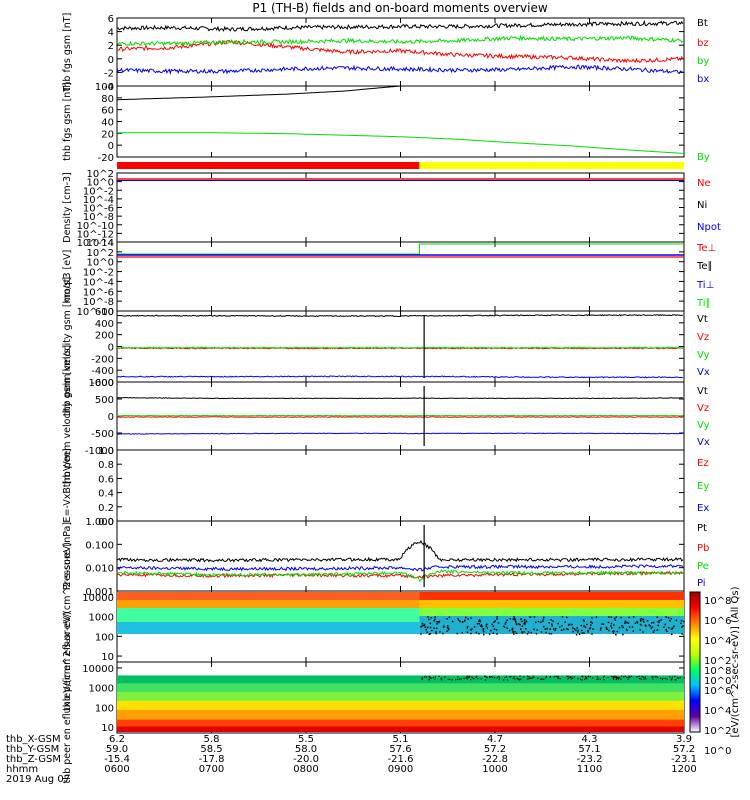  I want to click on legend-Ex: Ex, so click(703, 508).